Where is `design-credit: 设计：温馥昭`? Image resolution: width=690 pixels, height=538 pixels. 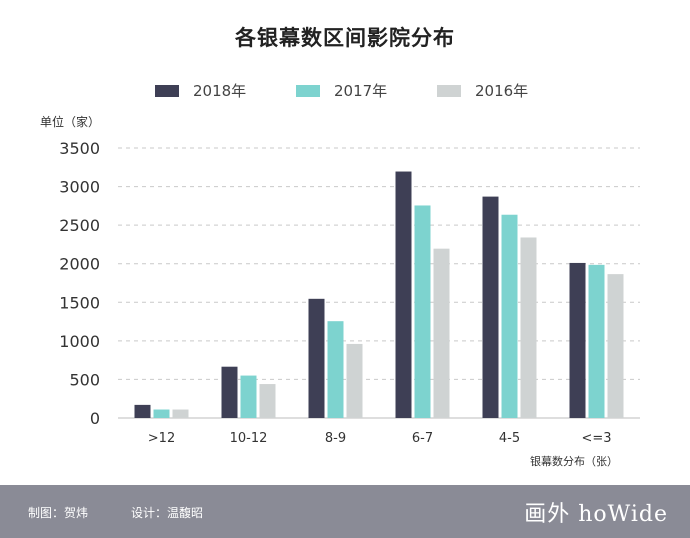
design-credit: 设计：温馥昭 is located at coordinates (167, 513).